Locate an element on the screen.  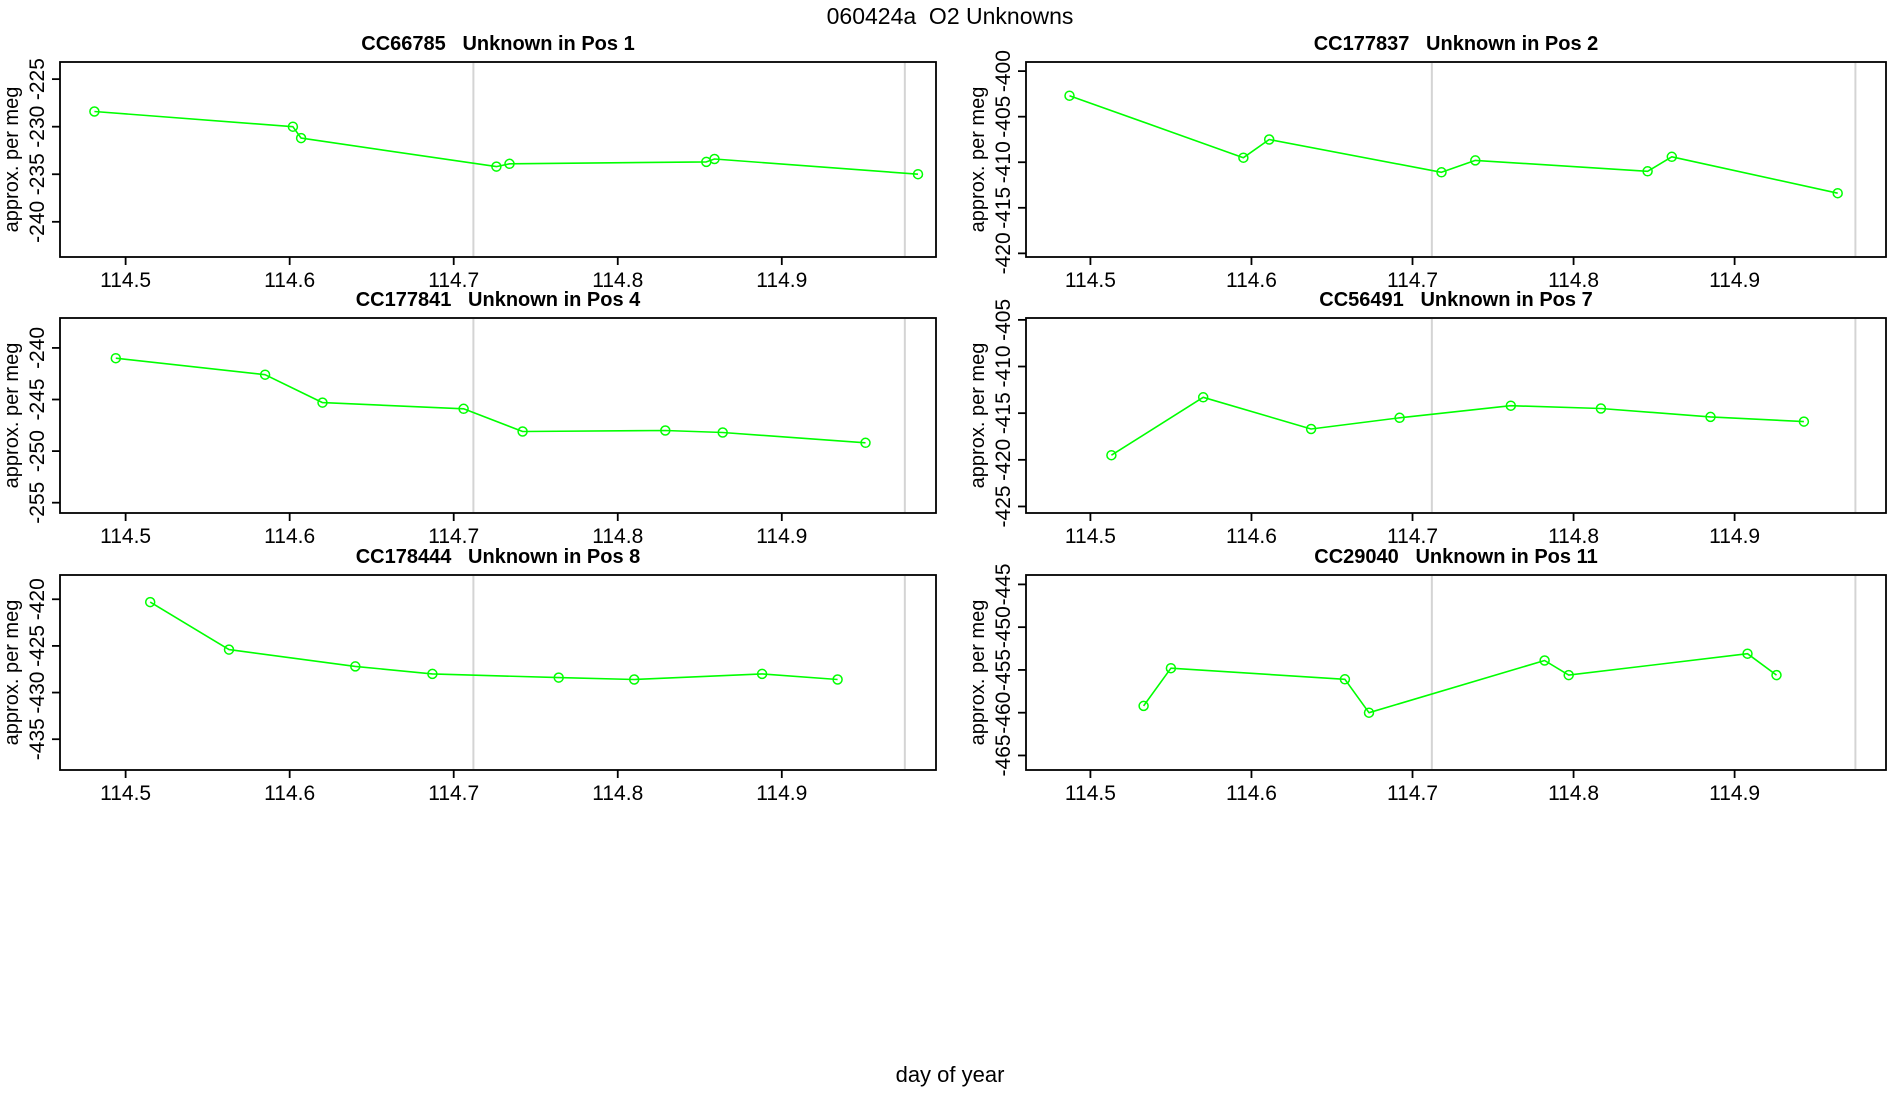
y-tick-label: -430 is located at coordinates (37, 693).